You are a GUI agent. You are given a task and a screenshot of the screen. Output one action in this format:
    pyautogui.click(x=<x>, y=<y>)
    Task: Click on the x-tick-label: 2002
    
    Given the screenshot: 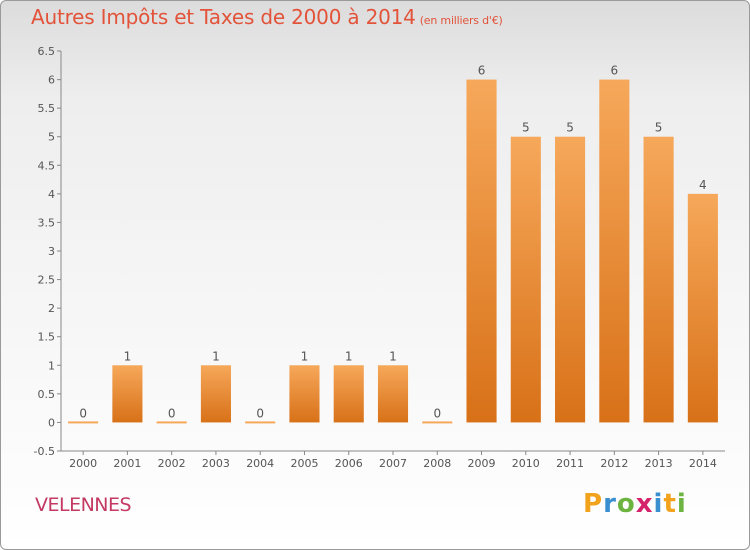 What is the action you would take?
    pyautogui.click(x=172, y=463)
    